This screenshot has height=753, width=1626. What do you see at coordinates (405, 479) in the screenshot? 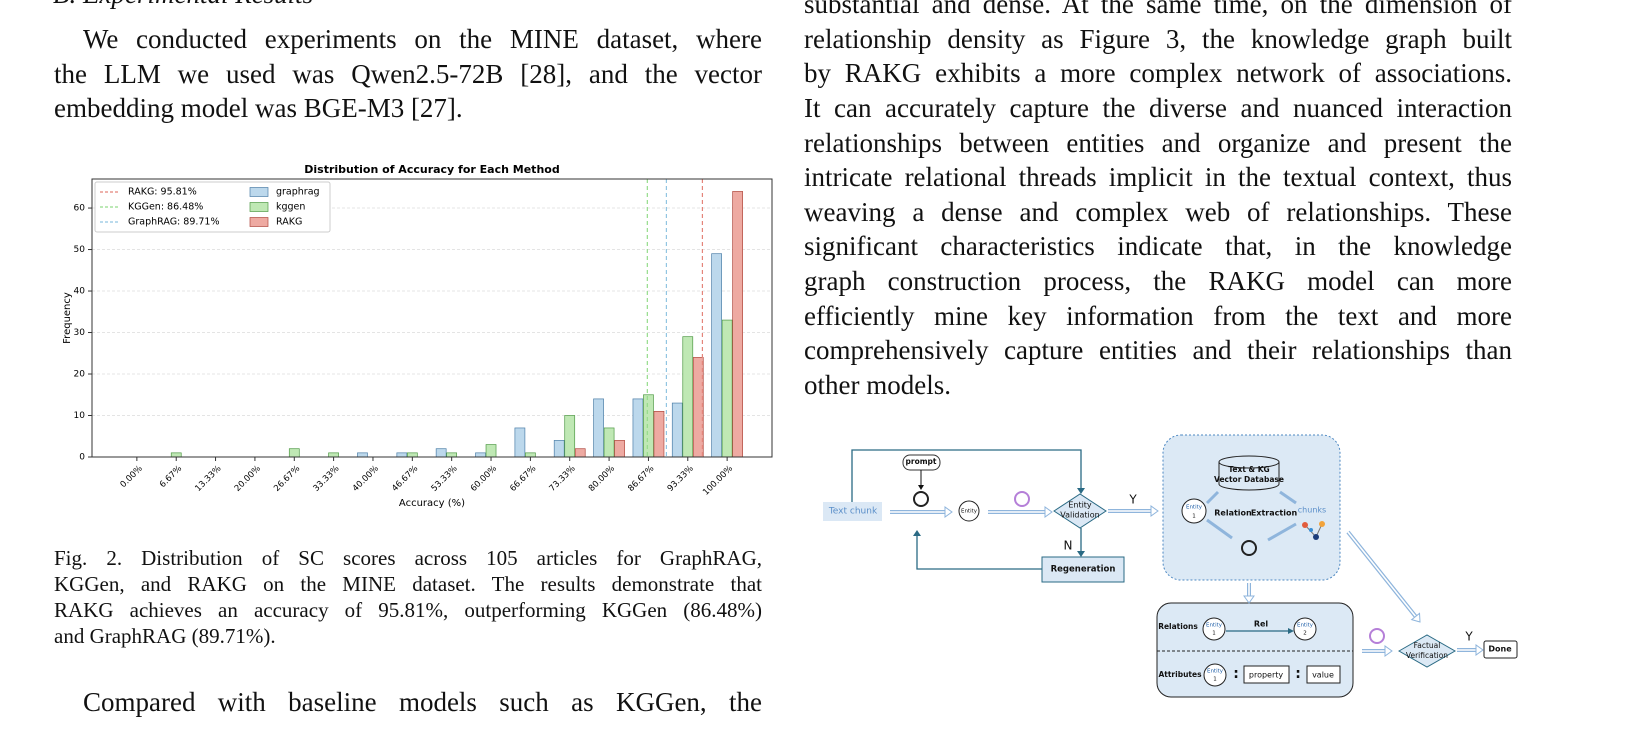
I see `x-tick-label: 46.67%` at bounding box center [405, 479].